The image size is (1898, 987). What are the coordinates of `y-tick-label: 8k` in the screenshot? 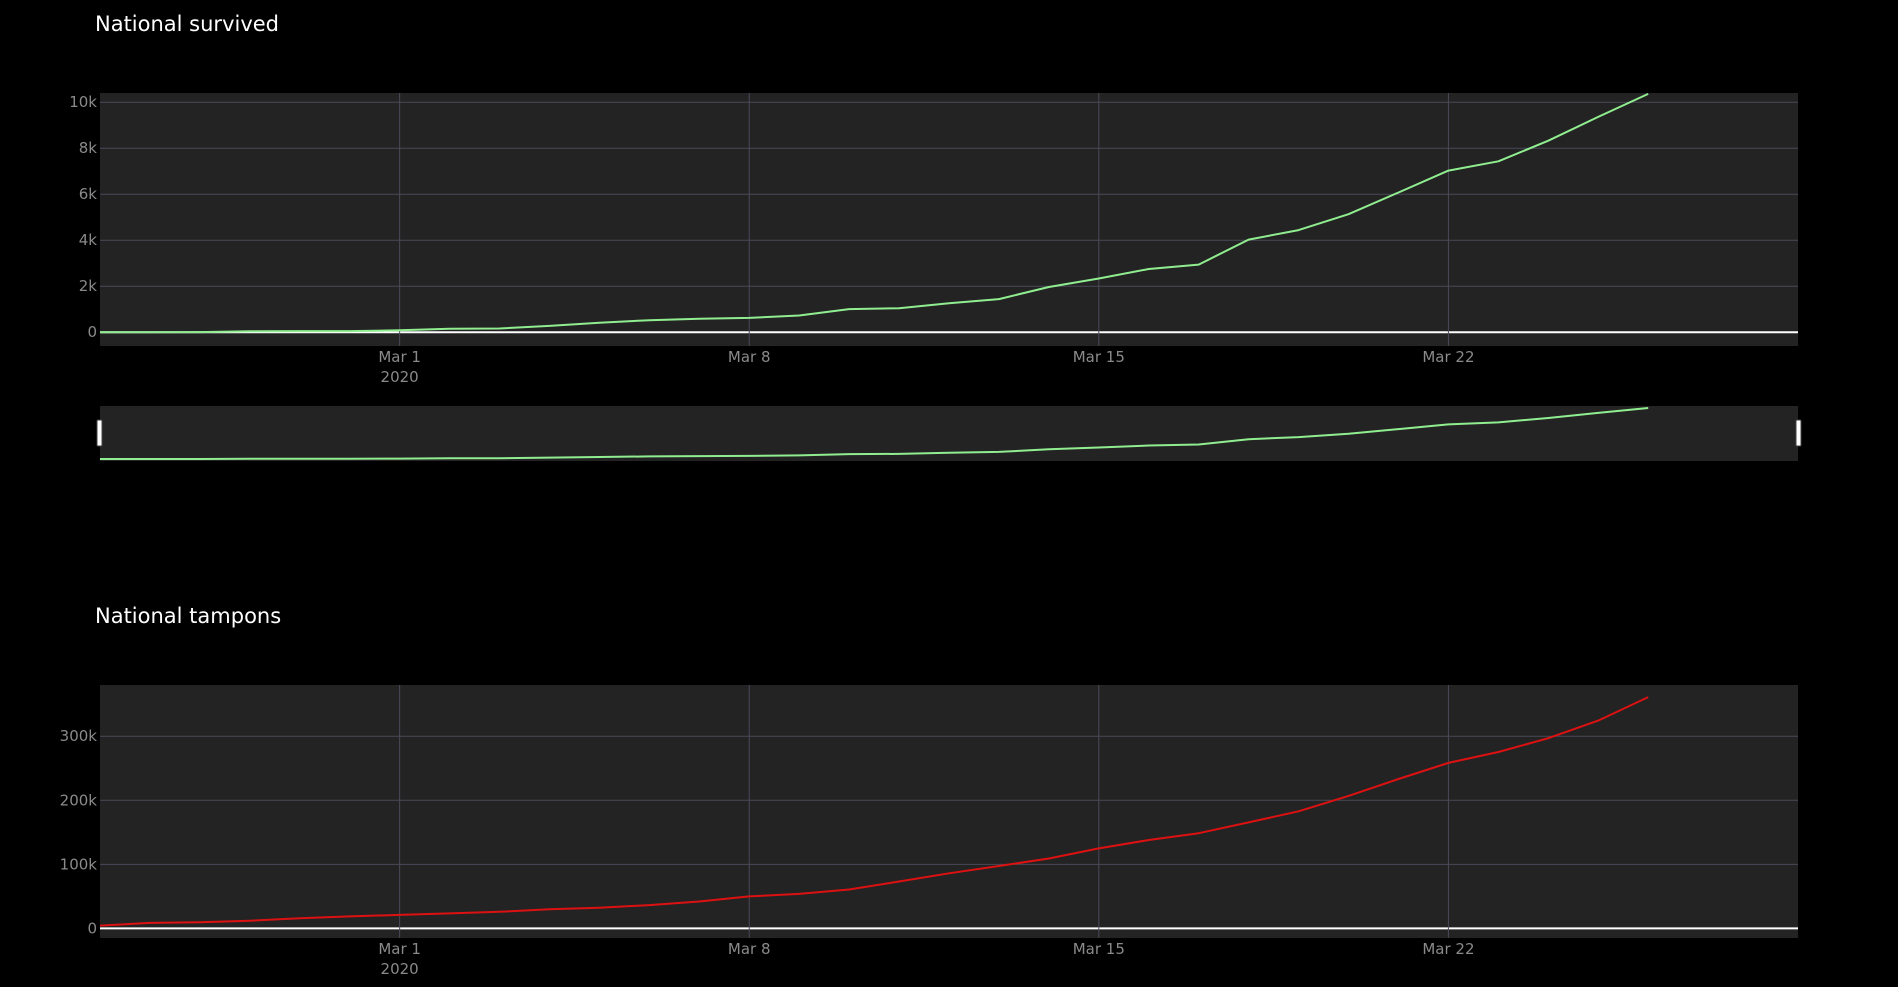 It's located at (88, 148).